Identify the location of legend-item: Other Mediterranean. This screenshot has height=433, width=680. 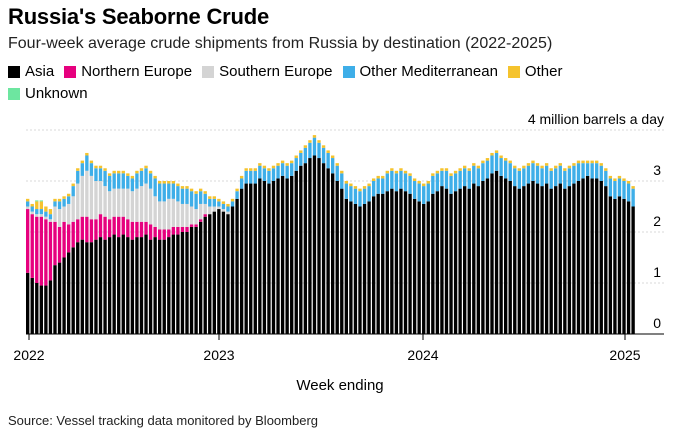
(420, 72).